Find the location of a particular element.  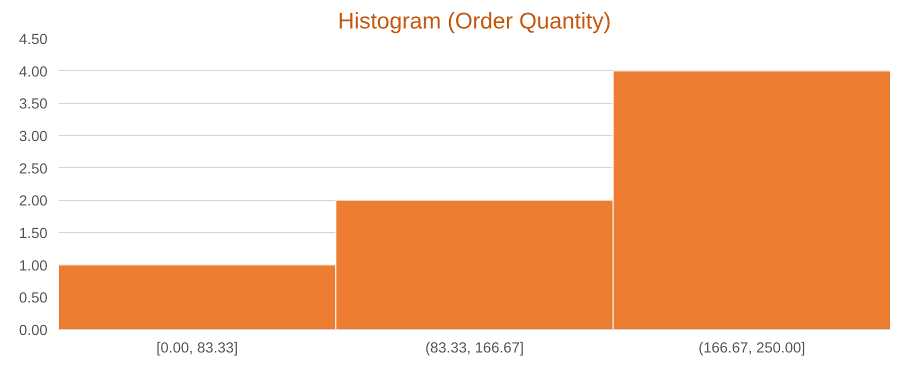

y-tick-label: 4.50 is located at coordinates (33, 40).